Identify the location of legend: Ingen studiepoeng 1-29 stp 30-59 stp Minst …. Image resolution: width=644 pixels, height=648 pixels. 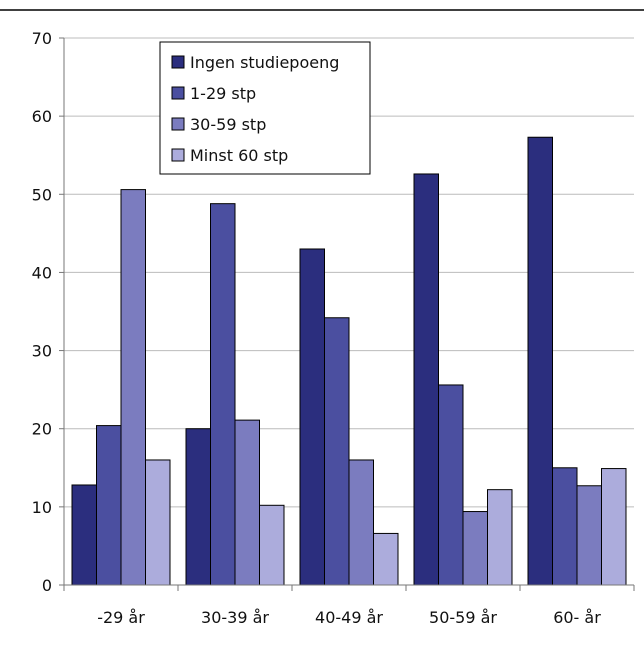
(265, 108).